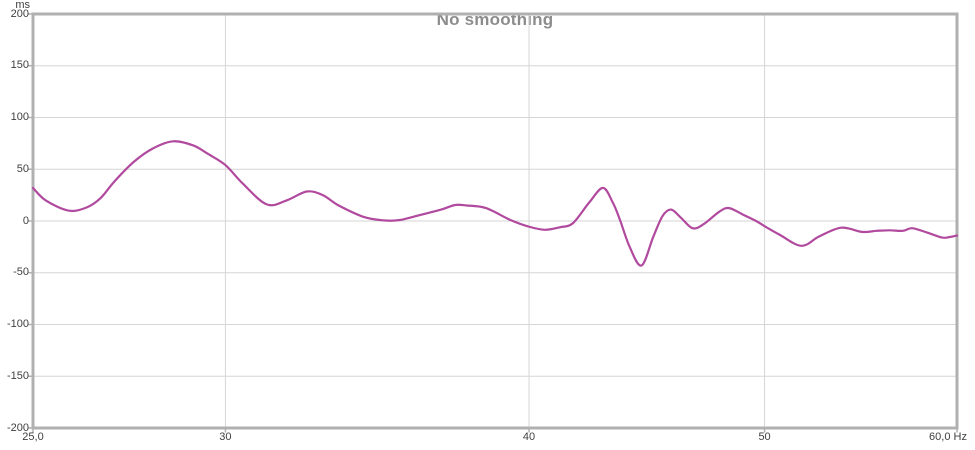  I want to click on y-axis-unit-label: ms, so click(22, 5).